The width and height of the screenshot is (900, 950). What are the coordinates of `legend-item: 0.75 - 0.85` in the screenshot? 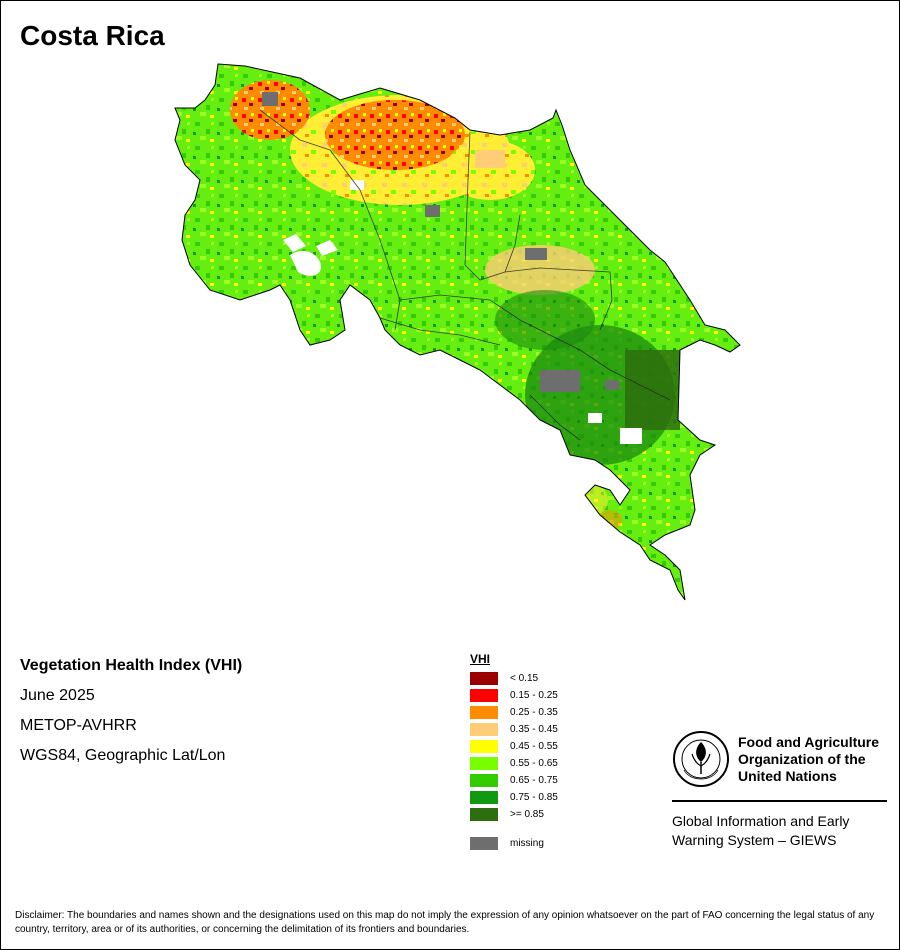 It's located at (514, 797).